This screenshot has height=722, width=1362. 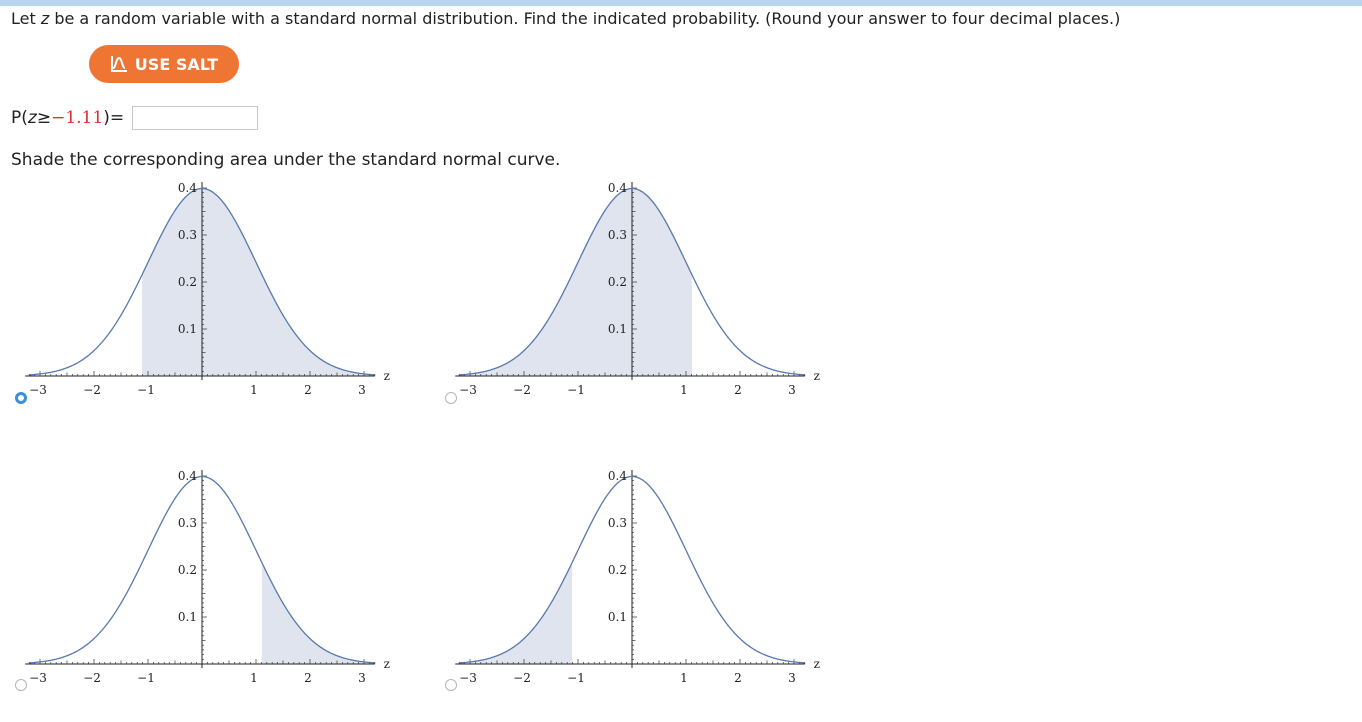 I want to click on normal-curve-plot-d: −3 −2 −1 1 2 3 0.1 0.2 0.3 0.4 z, so click(x=640, y=573).